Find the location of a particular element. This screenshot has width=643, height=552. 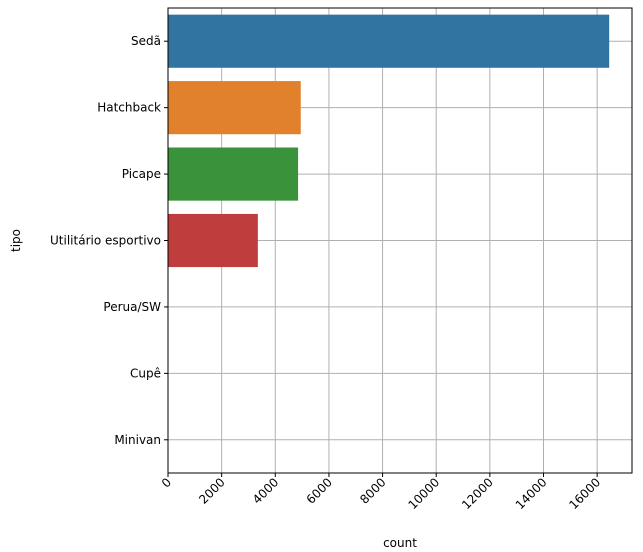

y-tick-label: Hatchback is located at coordinates (129, 108).